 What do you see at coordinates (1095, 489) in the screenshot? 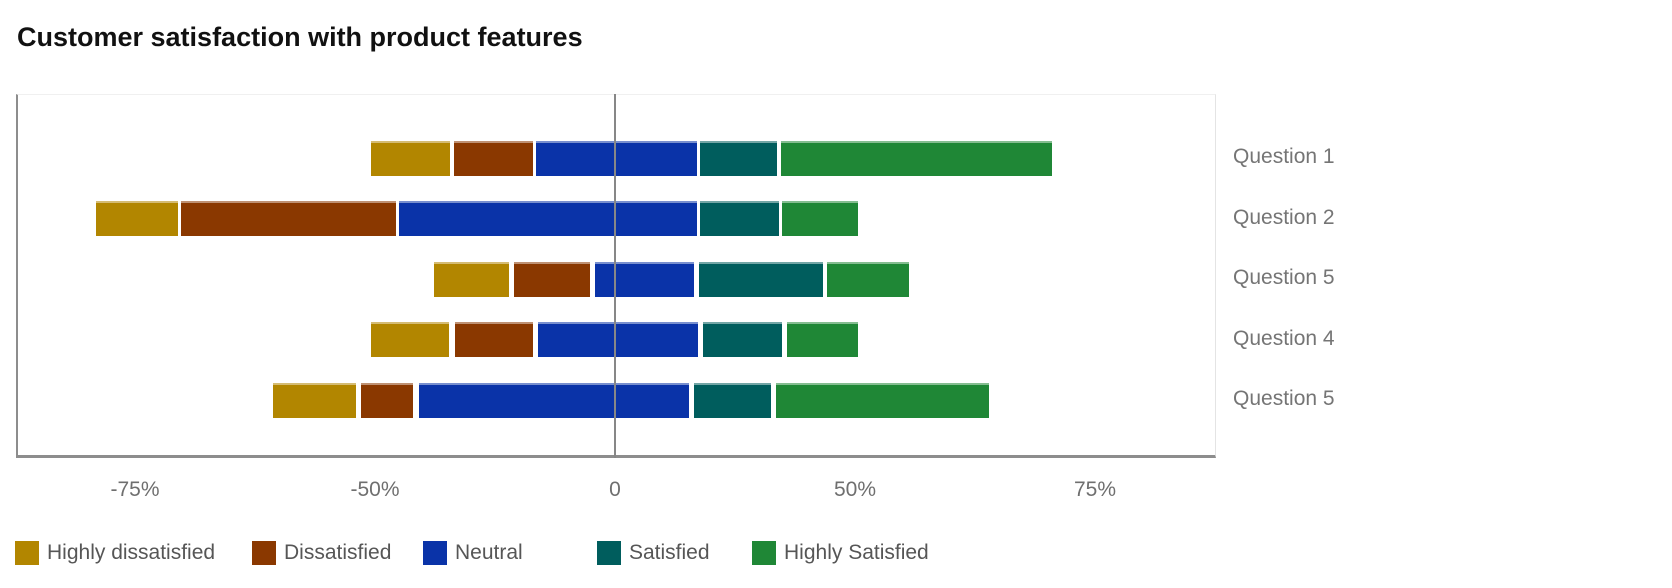
I see `x-tick-label-4: 75%` at bounding box center [1095, 489].